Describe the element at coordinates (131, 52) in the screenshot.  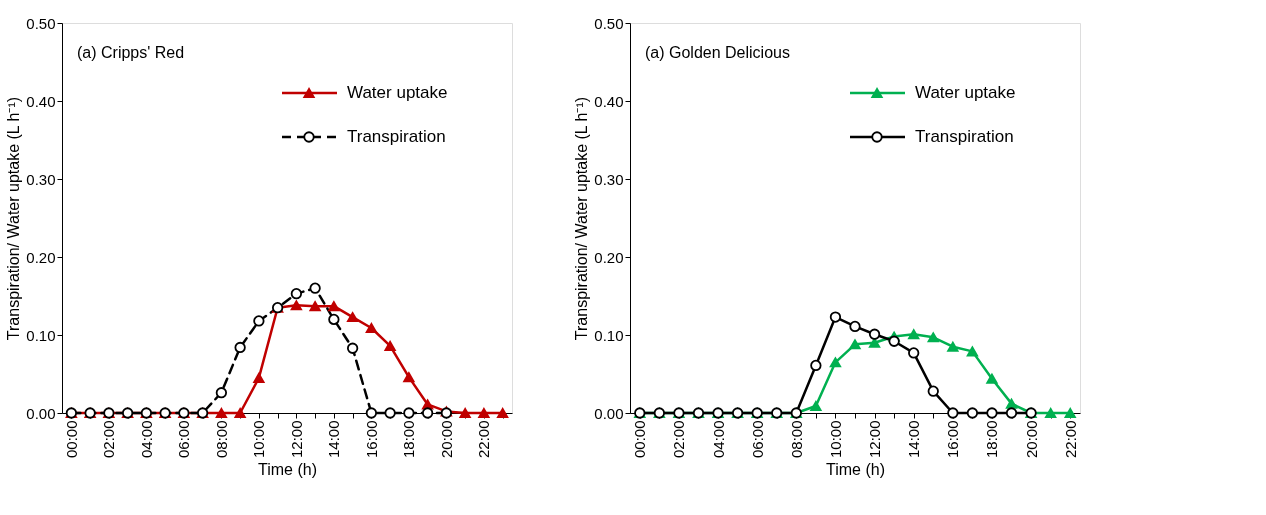
I see `annotation: (a) Cripps' Red` at that location.